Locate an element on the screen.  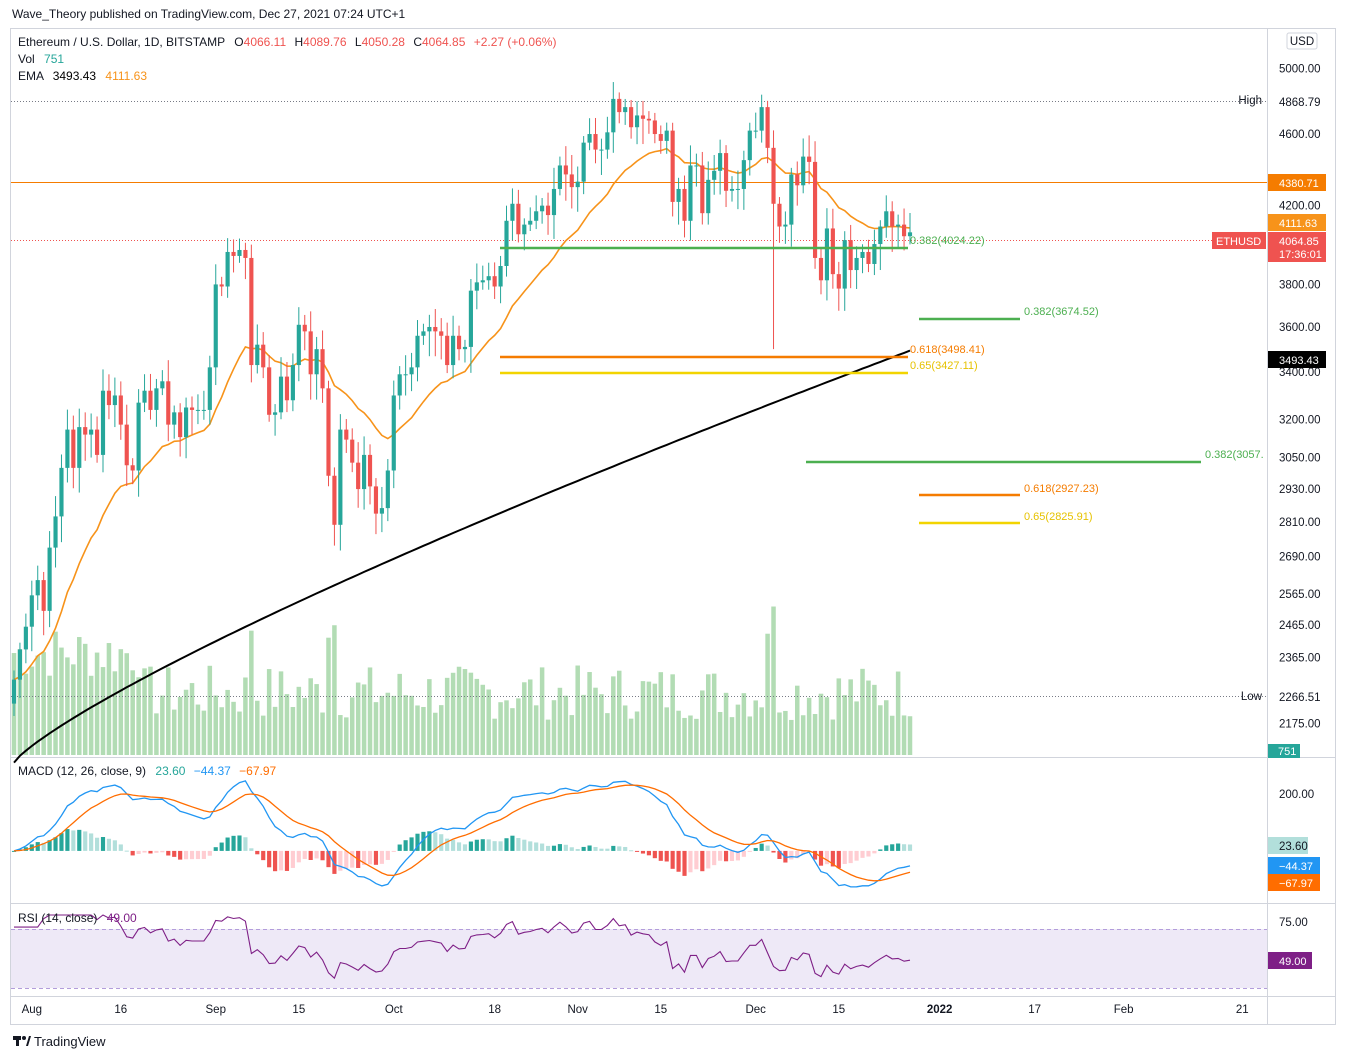
countdown-value: 17:36:01 is located at coordinates (1300, 255).